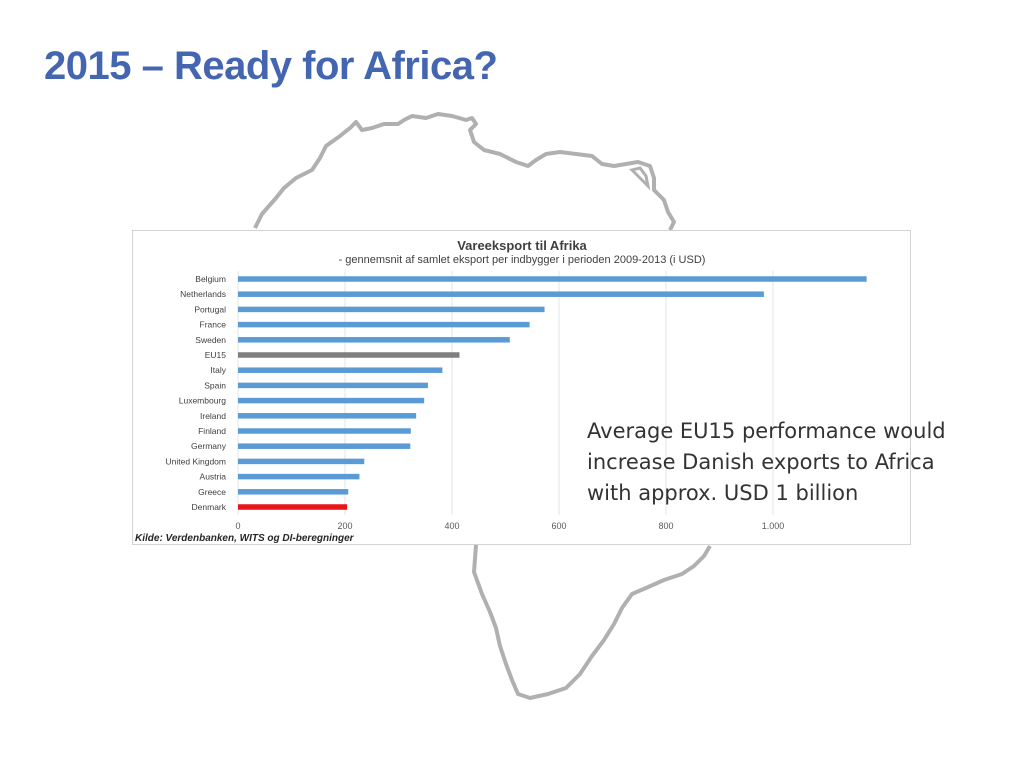  What do you see at coordinates (216, 355) in the screenshot?
I see `category-label: EU15` at bounding box center [216, 355].